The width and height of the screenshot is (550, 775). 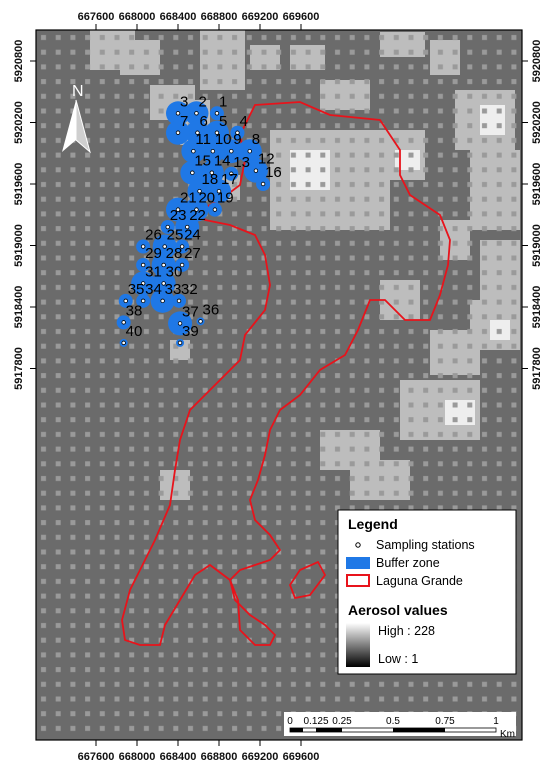 I want to click on station-label-33: 33, so click(x=173, y=289).